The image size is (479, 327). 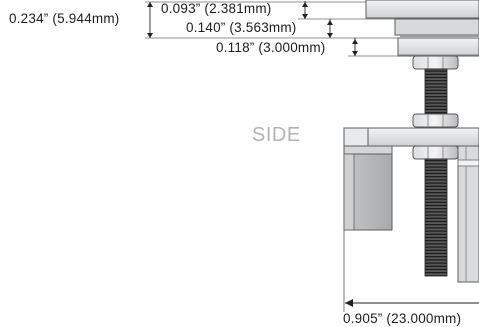 What do you see at coordinates (346, 10) in the screenshot?
I see `dimension-top-gap` at bounding box center [346, 10].